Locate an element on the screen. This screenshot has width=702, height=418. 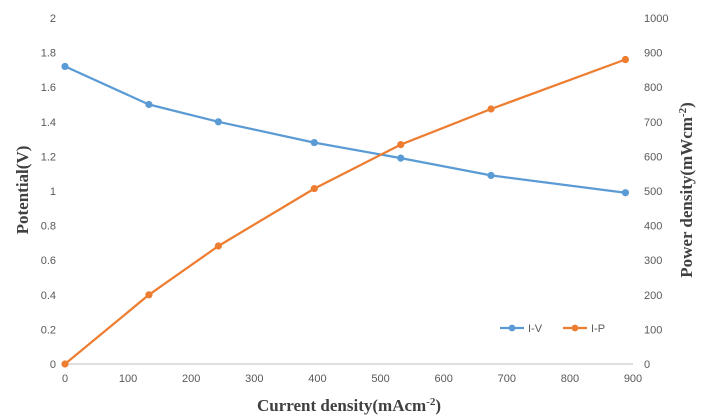
y-right-axis-title: Power density(mWcm-2) is located at coordinates (686, 190).